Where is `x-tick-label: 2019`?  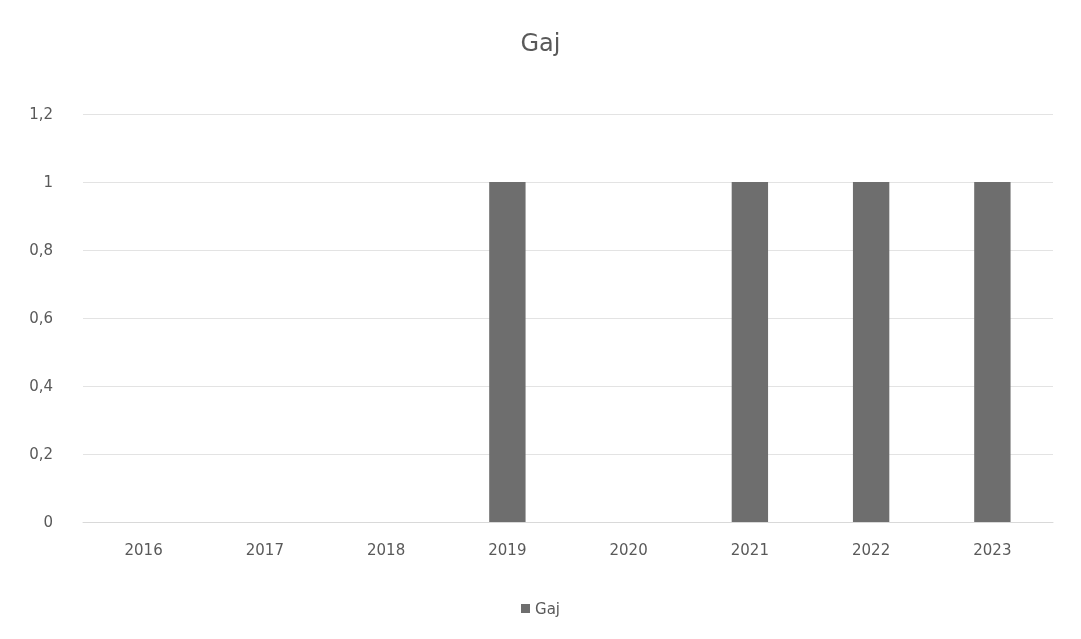 x-tick-label: 2019 is located at coordinates (507, 549).